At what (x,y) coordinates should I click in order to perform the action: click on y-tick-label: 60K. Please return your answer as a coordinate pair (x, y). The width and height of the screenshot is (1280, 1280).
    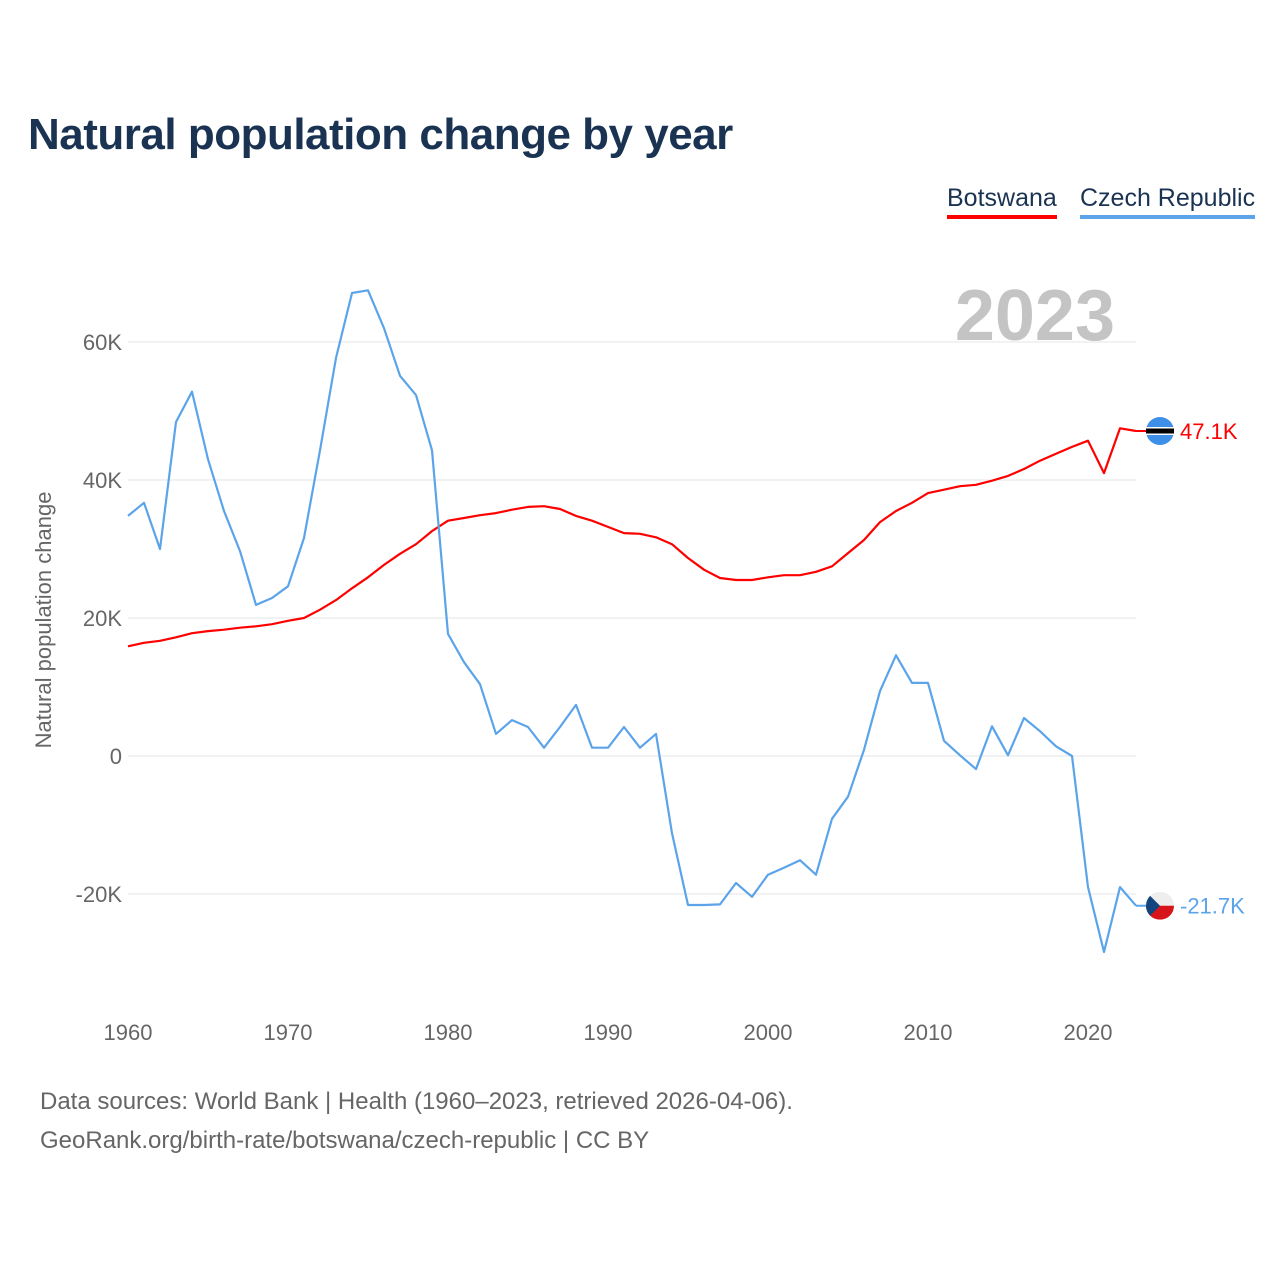
    Looking at the image, I should click on (102, 342).